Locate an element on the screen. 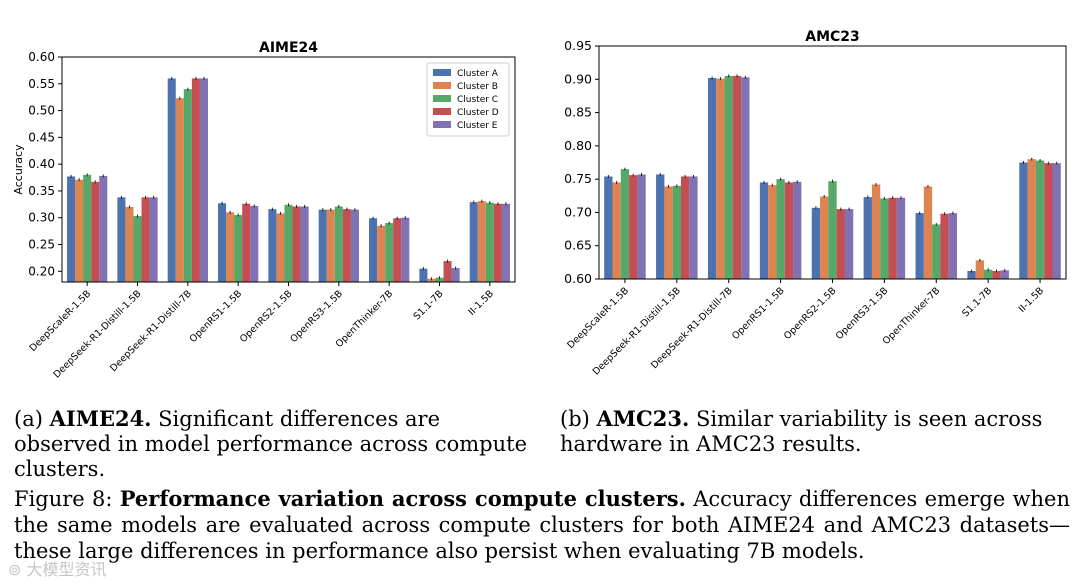 The width and height of the screenshot is (1080, 585). chart1-ytick-label: 0.65 is located at coordinates (578, 245).